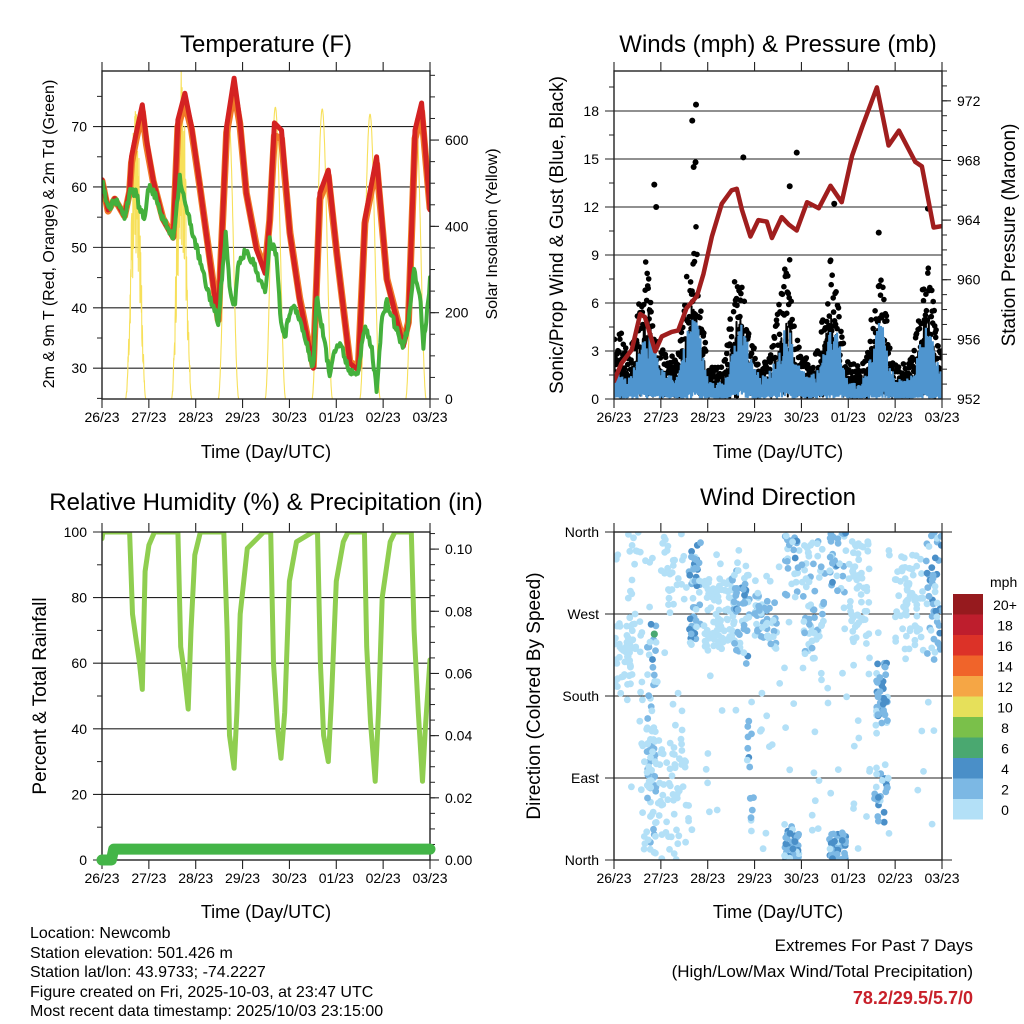 The image size is (1024, 1024). Describe the element at coordinates (801, 878) in the screenshot. I see `xtick-label: 30/23` at that location.